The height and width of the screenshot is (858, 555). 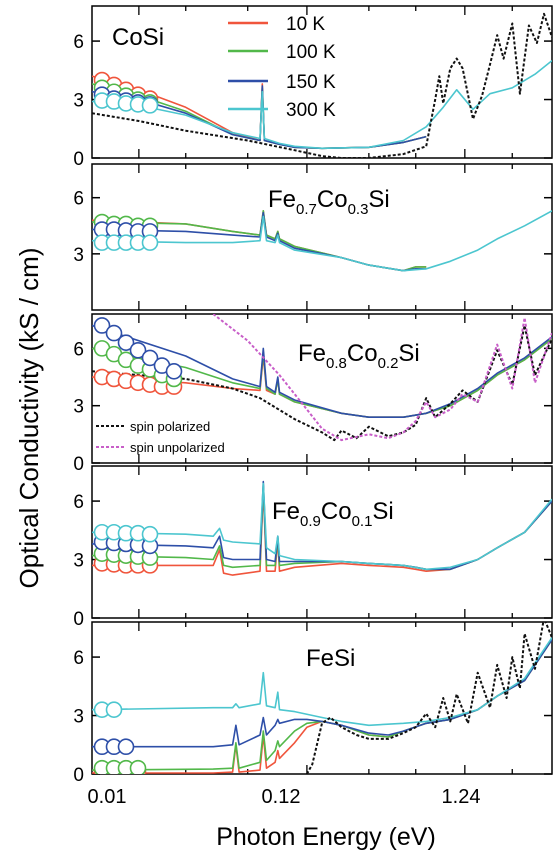 What do you see at coordinates (461, 797) in the screenshot?
I see `x-tick-label-2: 1.24` at bounding box center [461, 797].